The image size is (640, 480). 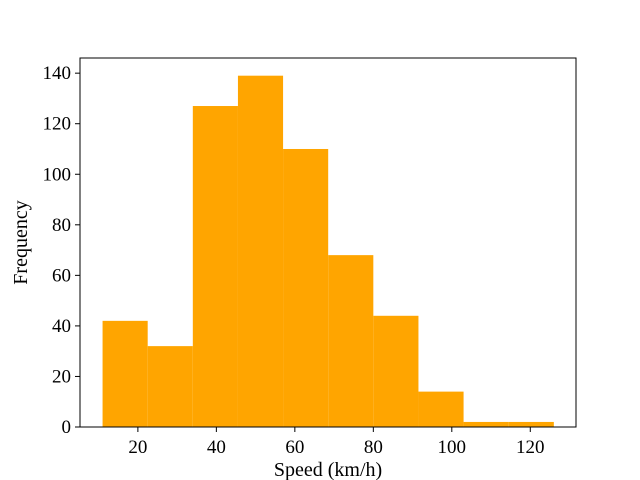 I want to click on y-tick-label-4: 80, so click(x=61, y=225).